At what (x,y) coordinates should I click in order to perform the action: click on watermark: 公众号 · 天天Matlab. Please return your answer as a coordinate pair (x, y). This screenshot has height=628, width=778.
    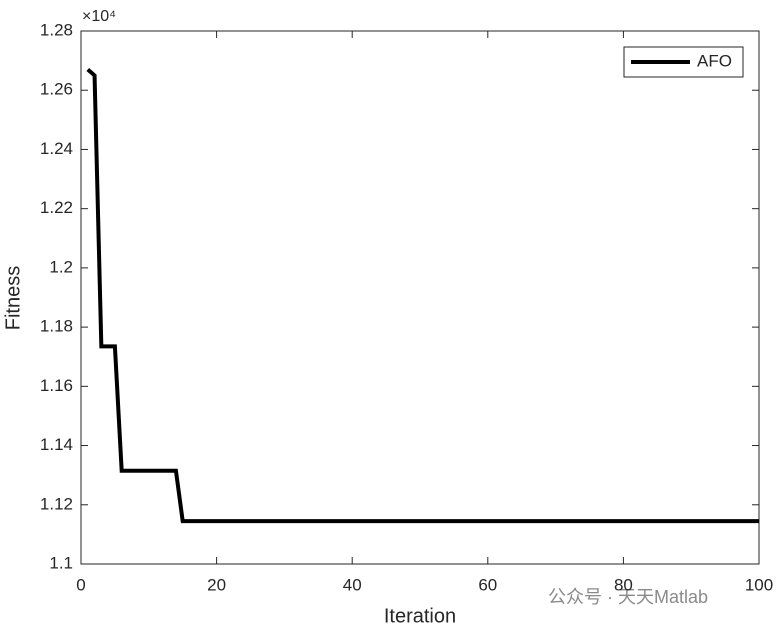
    Looking at the image, I should click on (628, 597).